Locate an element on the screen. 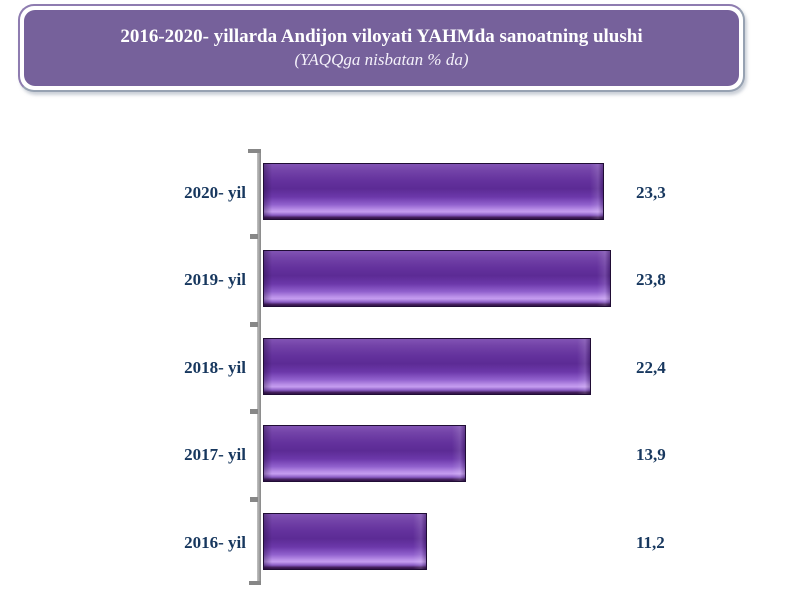 The width and height of the screenshot is (800, 600). value-label: 11,2 is located at coordinates (650, 542).